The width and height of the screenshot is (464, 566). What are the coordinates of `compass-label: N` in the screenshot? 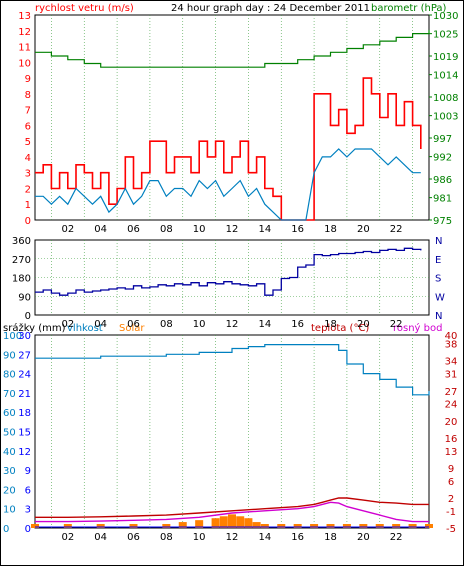 It's located at (438, 316).